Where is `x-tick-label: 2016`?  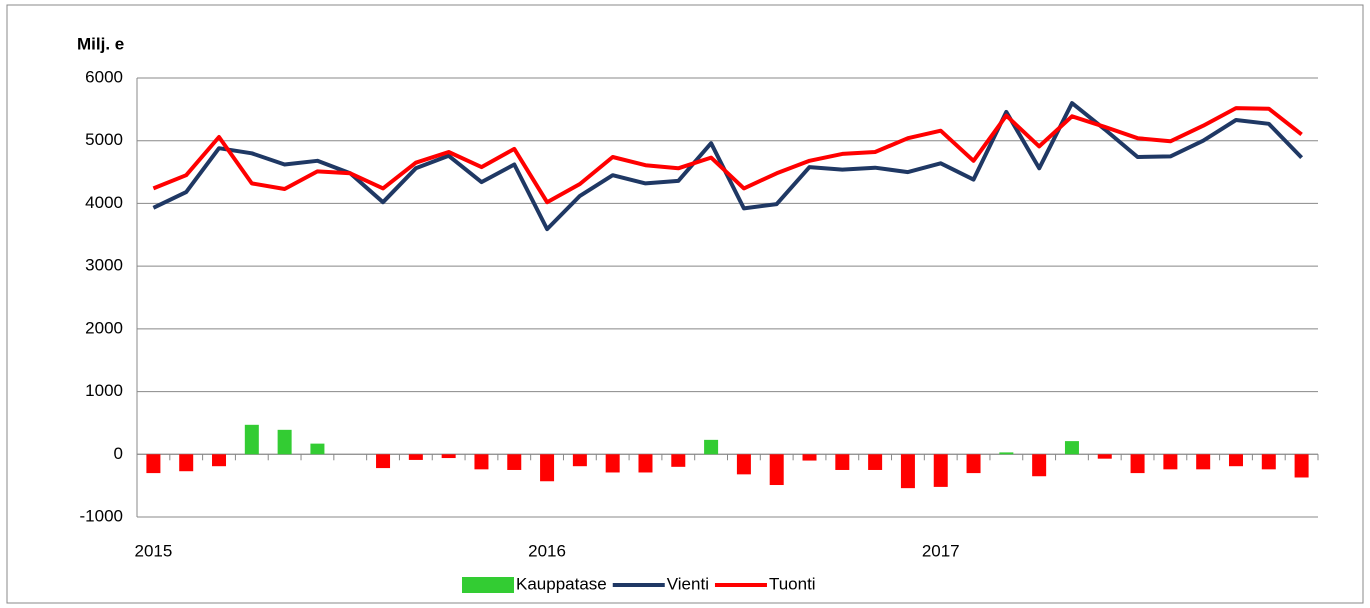
x-tick-label: 2016 is located at coordinates (547, 550).